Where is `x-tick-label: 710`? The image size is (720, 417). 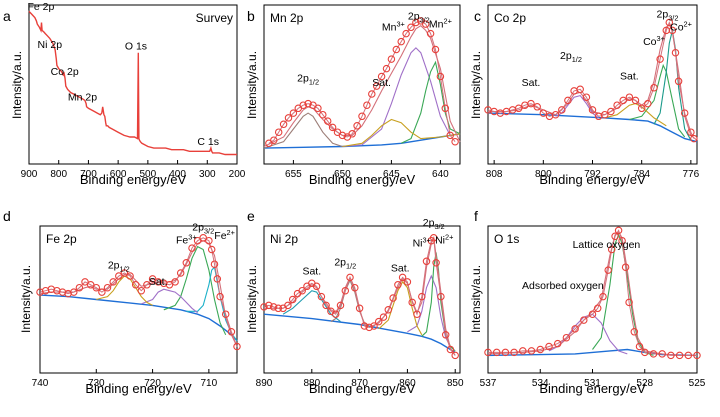
x-tick-label: 710 is located at coordinates (209, 383).